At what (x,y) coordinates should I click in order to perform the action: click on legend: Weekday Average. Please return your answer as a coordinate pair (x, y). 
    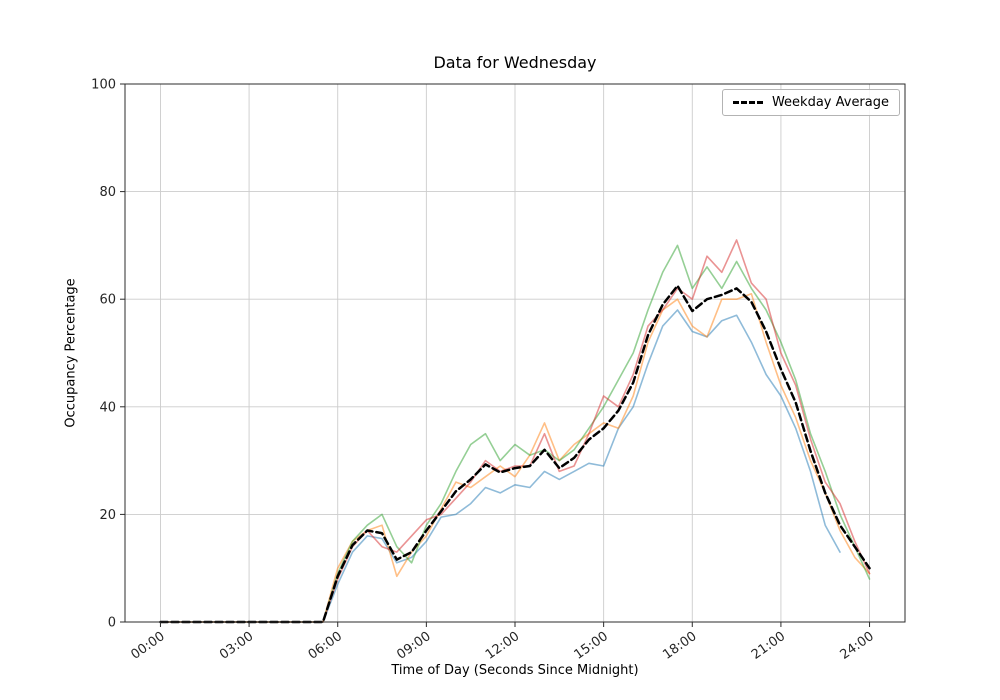
    Looking at the image, I should click on (810, 102).